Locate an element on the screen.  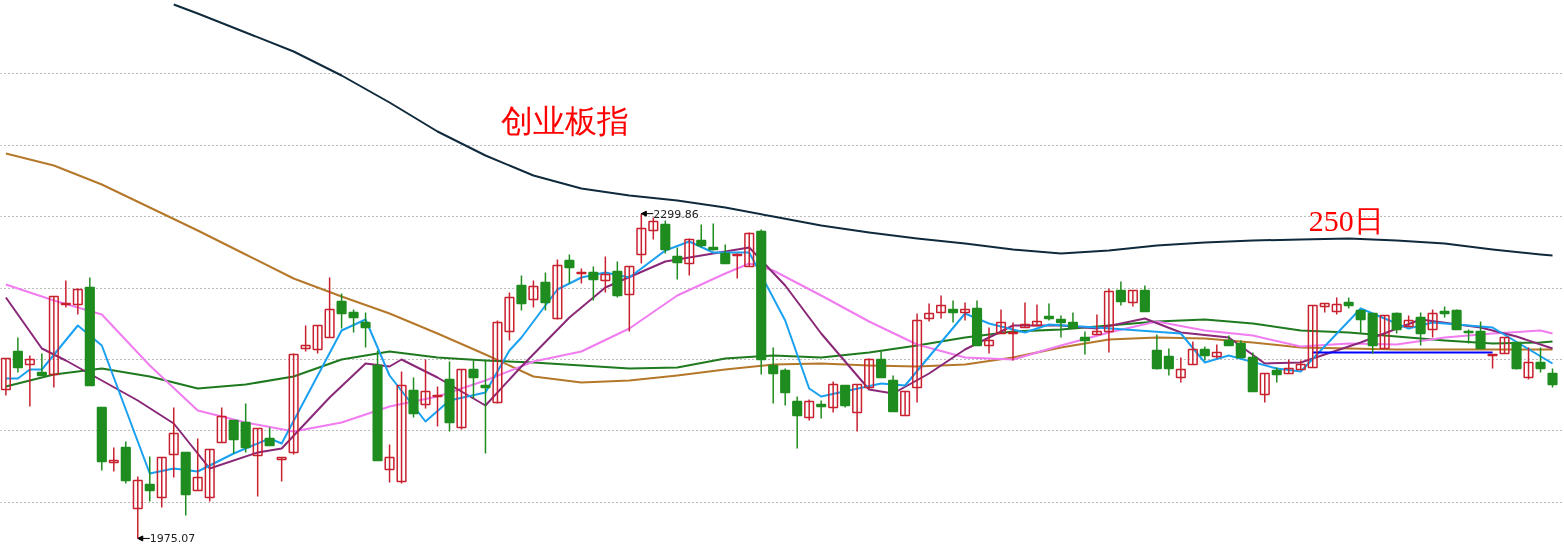
annotation: 1975.07 is located at coordinates (172, 539).